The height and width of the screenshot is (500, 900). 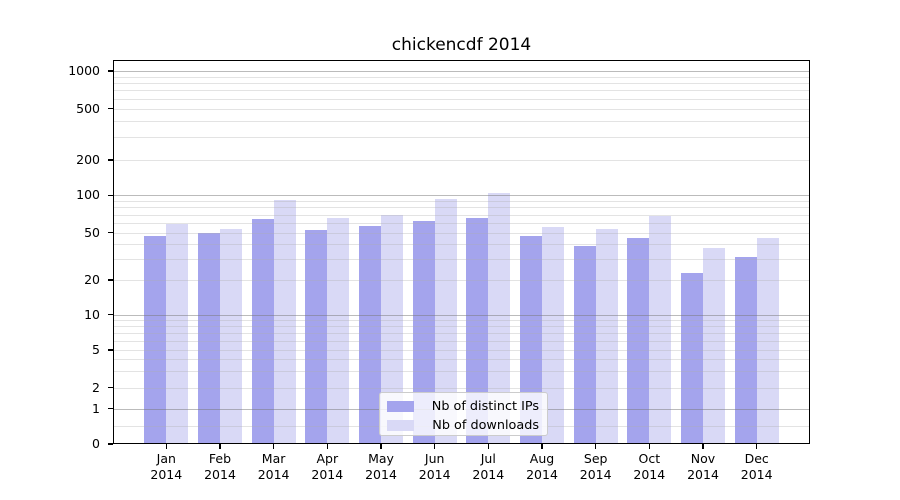 I want to click on legend-item-downloads: Nb of downloads, so click(x=463, y=425).